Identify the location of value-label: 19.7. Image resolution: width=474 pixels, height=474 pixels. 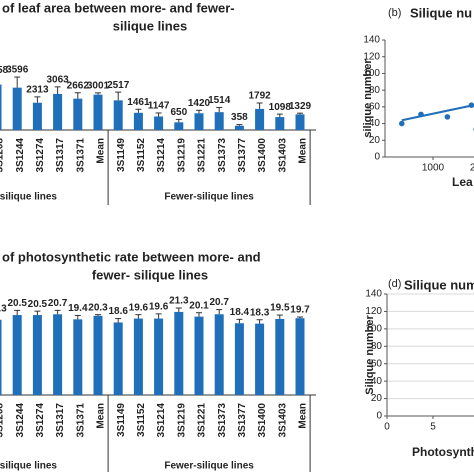
(300, 310).